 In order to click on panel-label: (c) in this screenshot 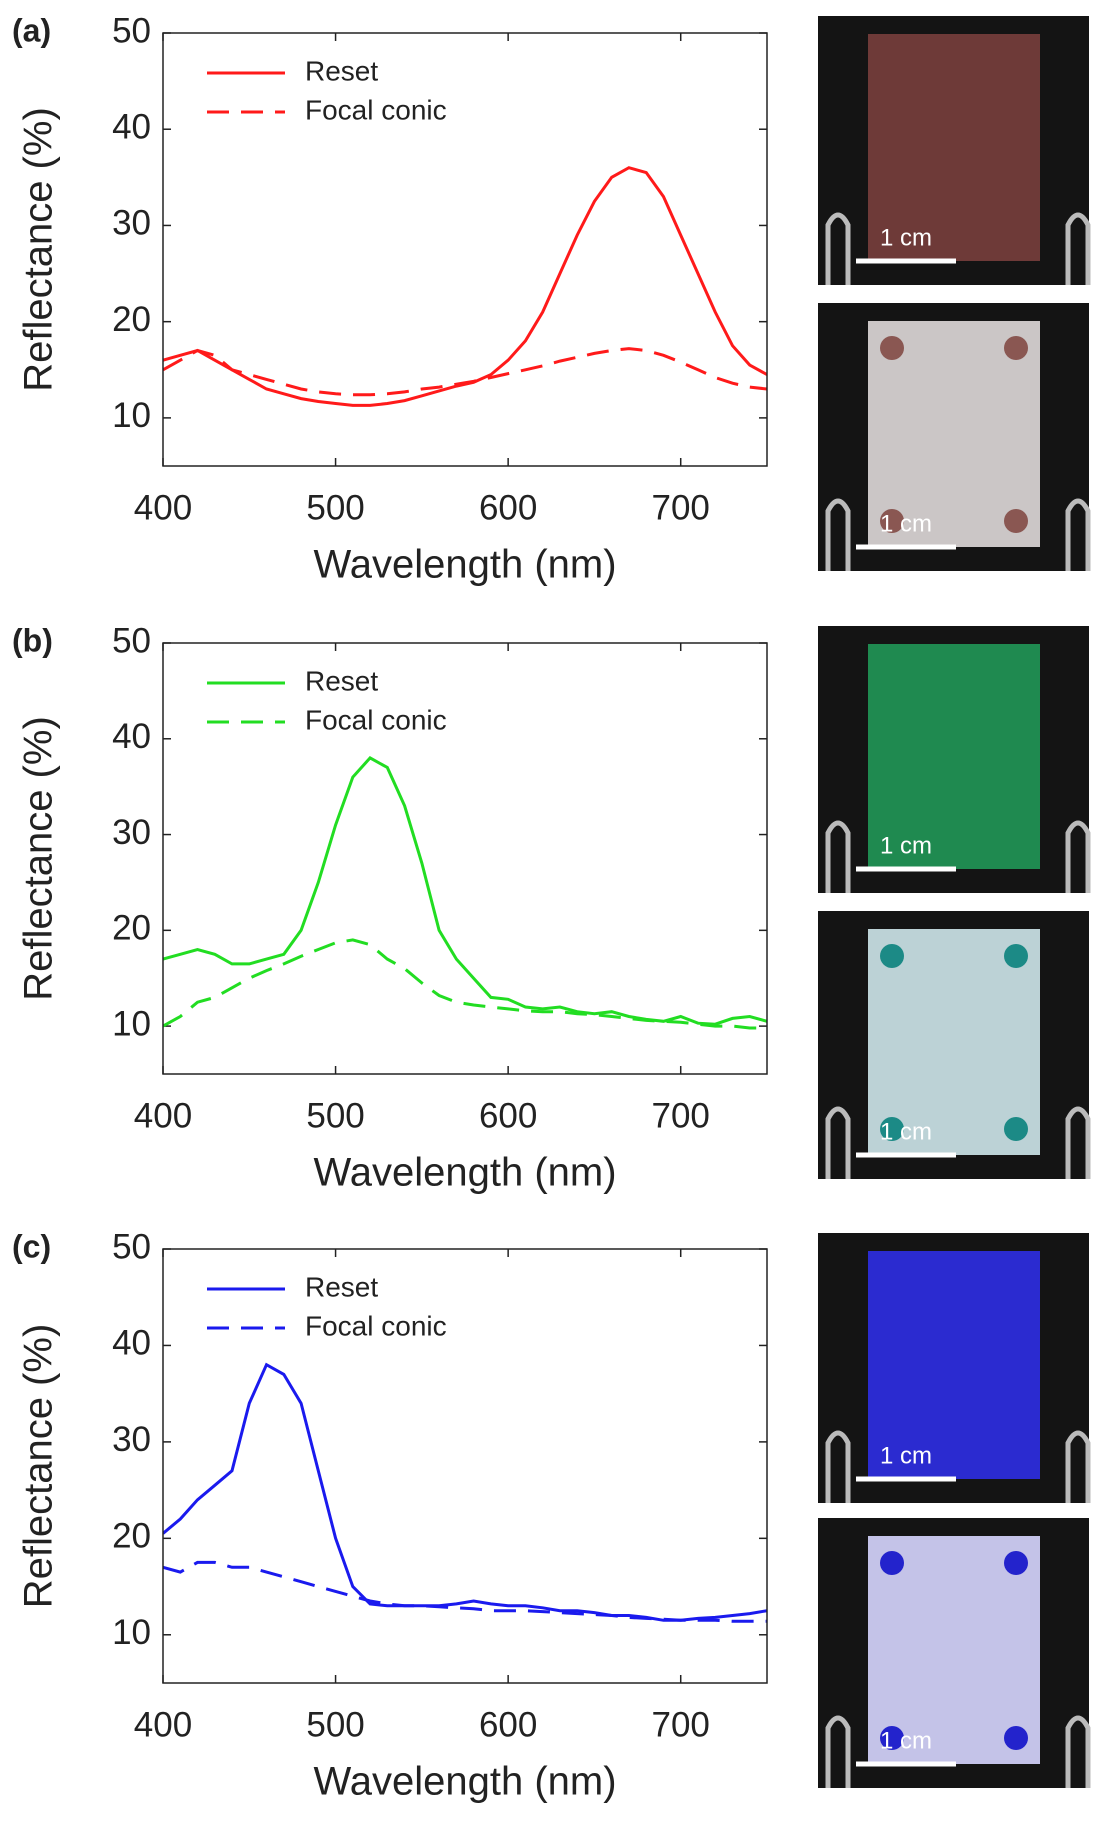, I will do `click(31, 1246)`.